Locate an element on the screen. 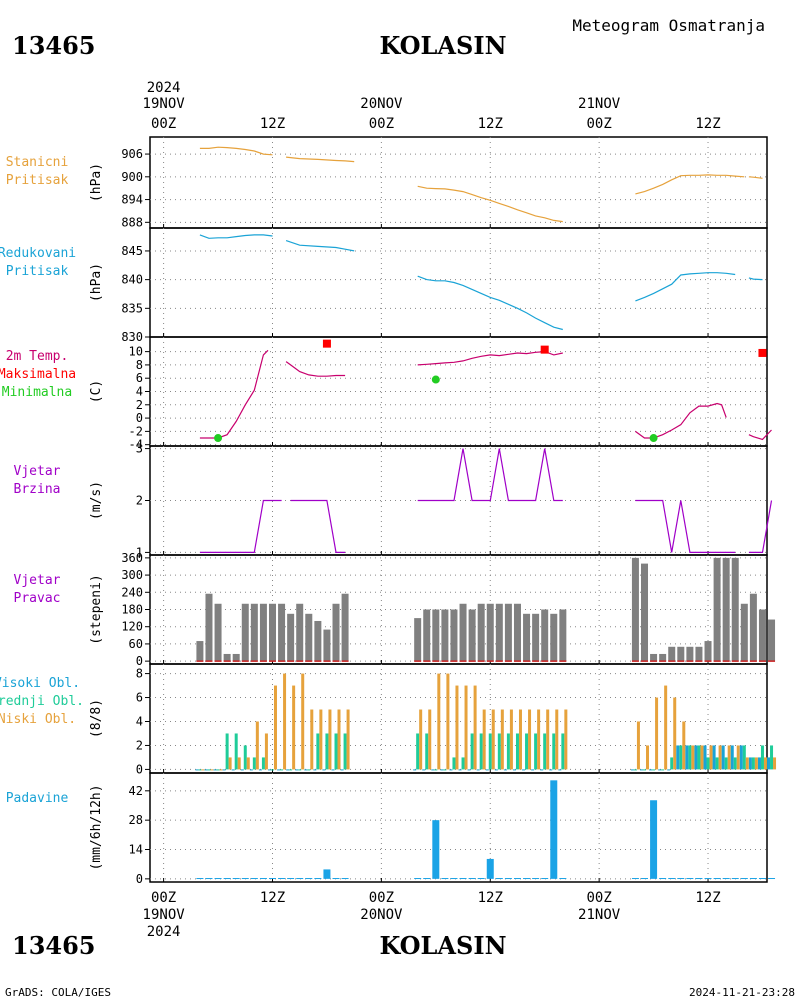 The width and height of the screenshot is (800, 1000). chart-title: Meteogram Osmatranja is located at coordinates (668, 25).